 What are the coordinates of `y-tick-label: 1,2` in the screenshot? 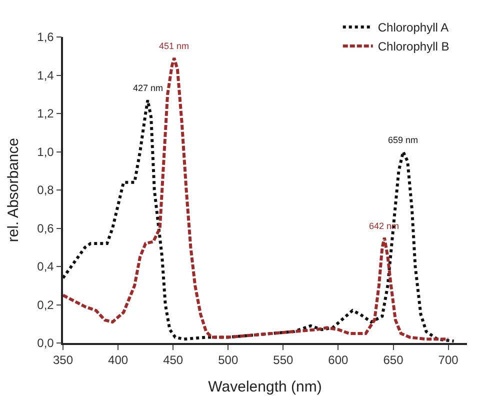 It's located at (45, 113).